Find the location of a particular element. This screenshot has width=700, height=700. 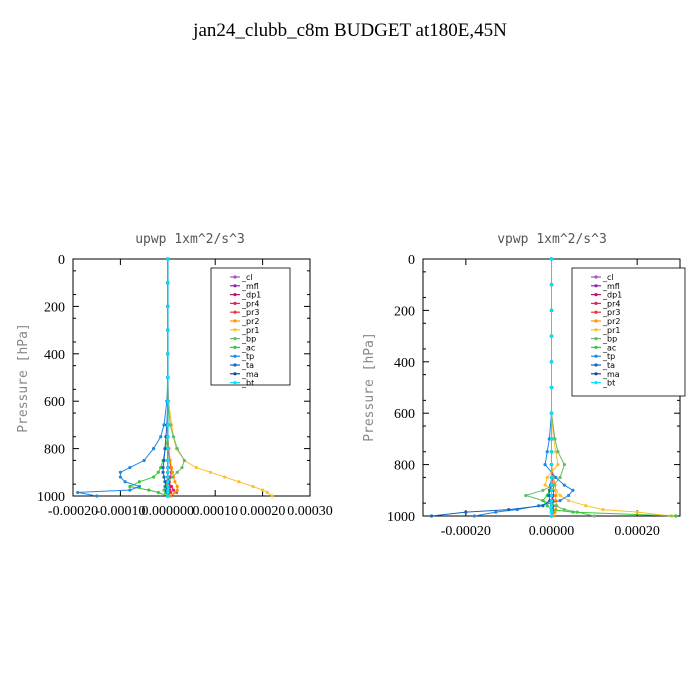

x-tick-label: -0.00020 is located at coordinates (466, 531).